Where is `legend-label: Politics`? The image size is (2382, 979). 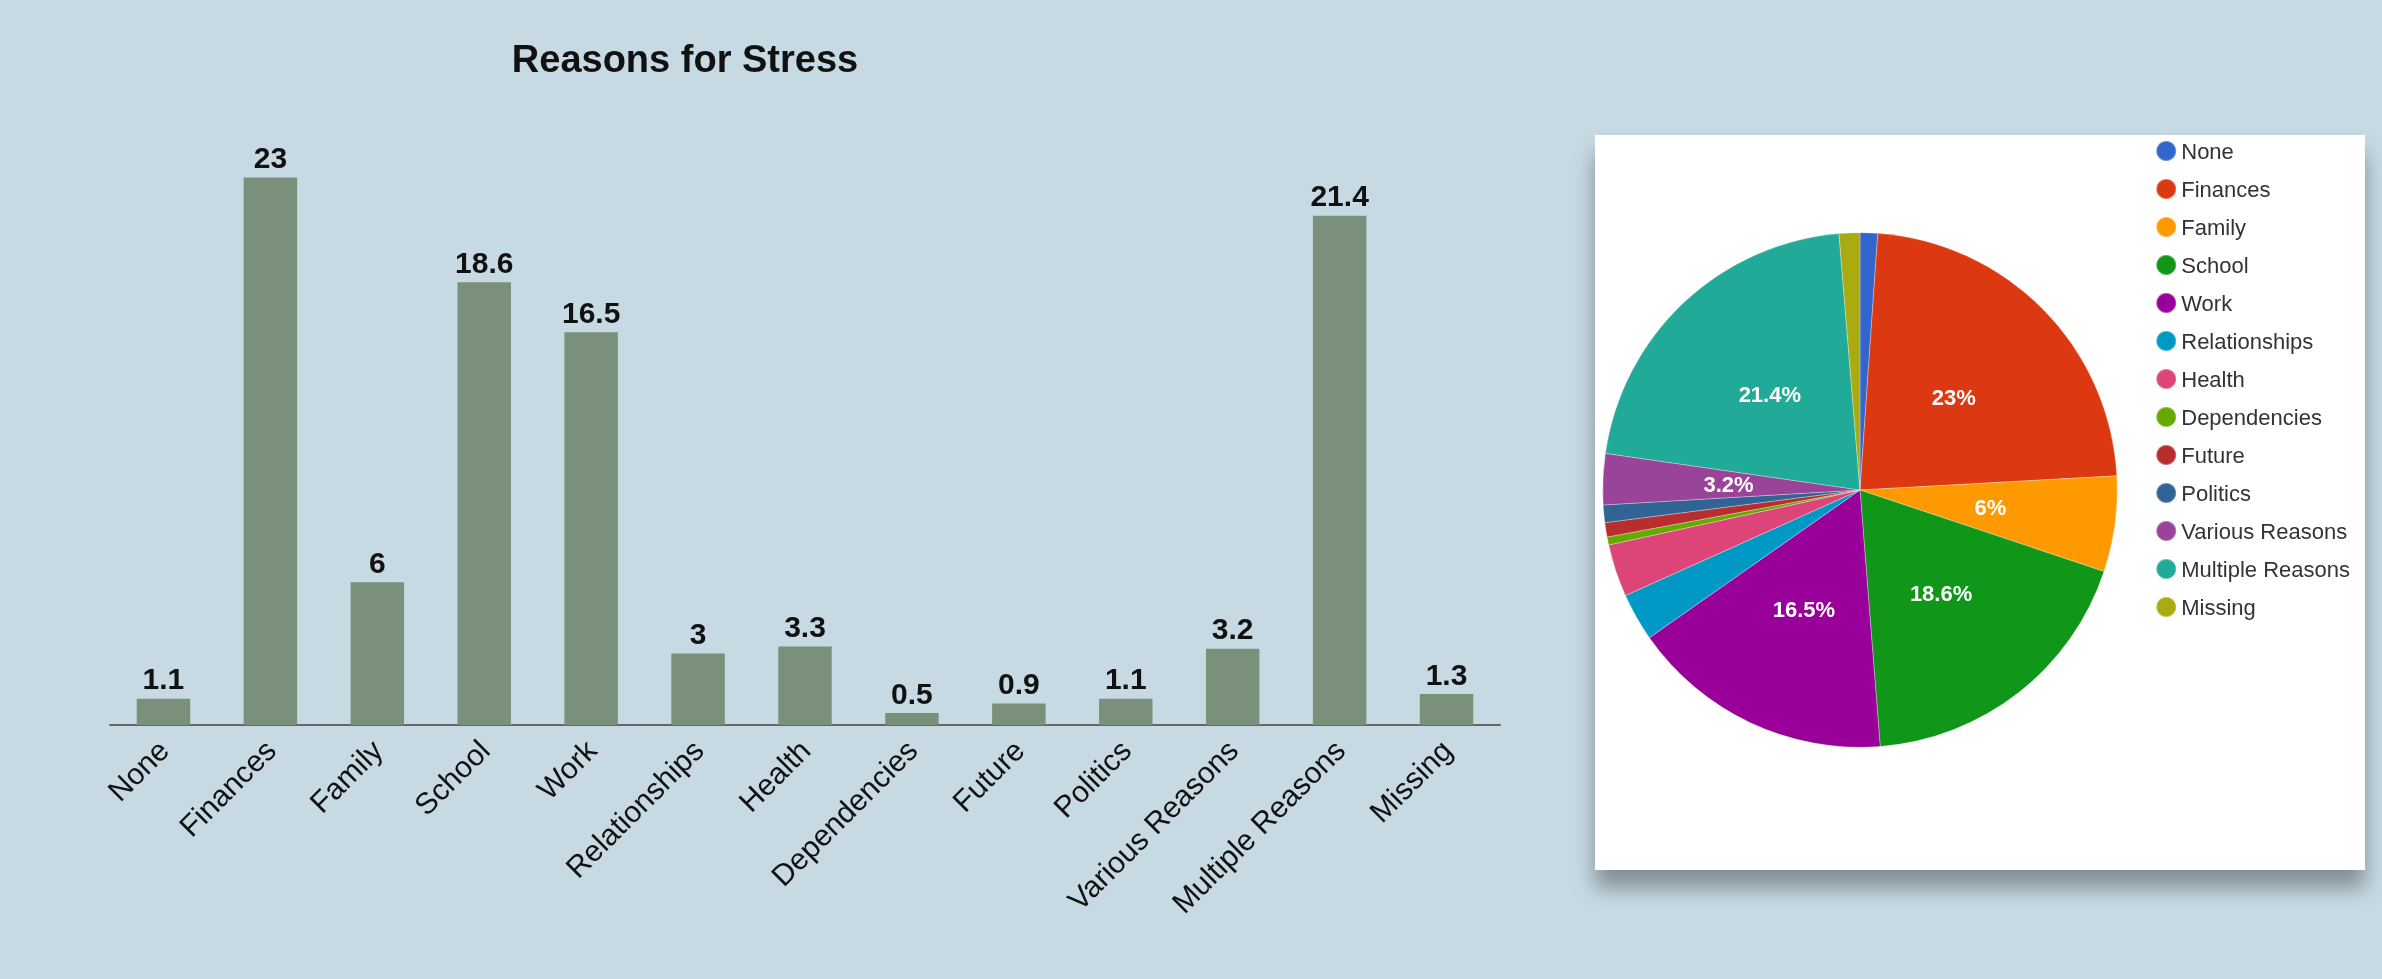
legend-label: Politics is located at coordinates (2216, 493).